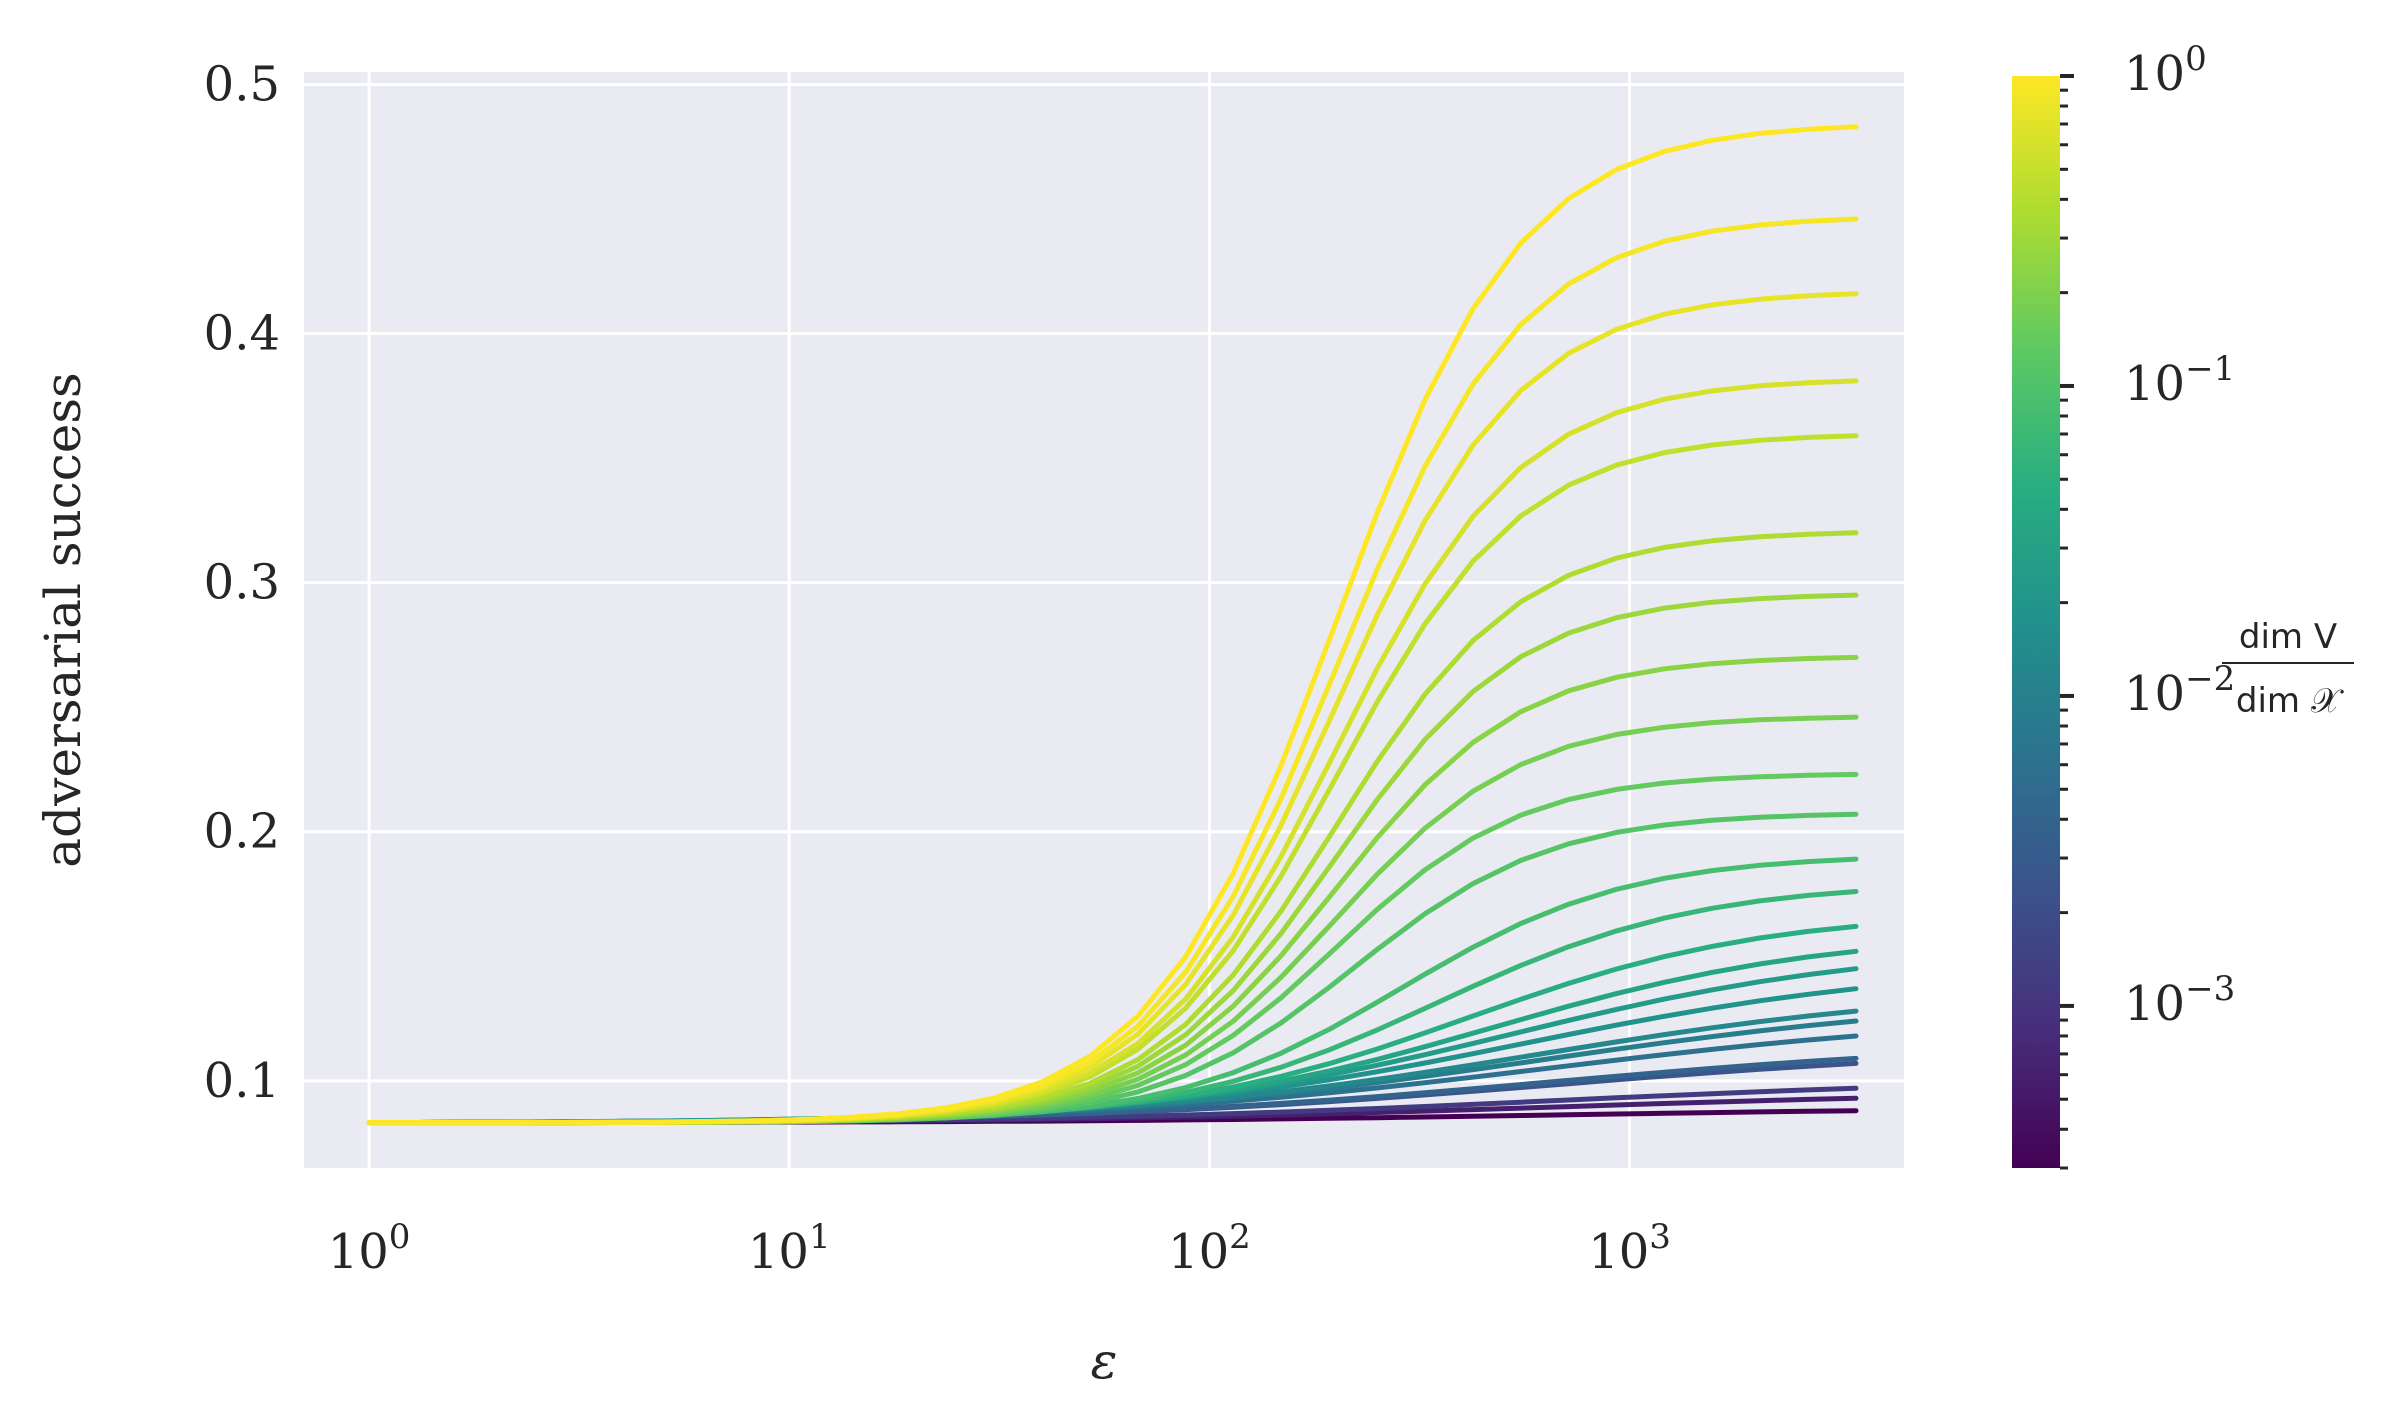 This screenshot has width=2393, height=1427. What do you see at coordinates (999, 1248) in the screenshot?
I see `x-tick-labels: 10⁰ 10¹ 10² 10³` at bounding box center [999, 1248].